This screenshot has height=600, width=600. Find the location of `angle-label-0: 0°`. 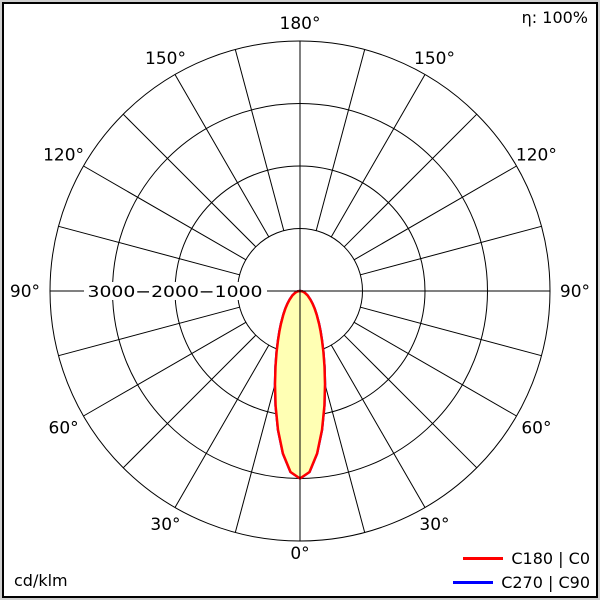

angle-label-0: 0° is located at coordinates (299, 554).